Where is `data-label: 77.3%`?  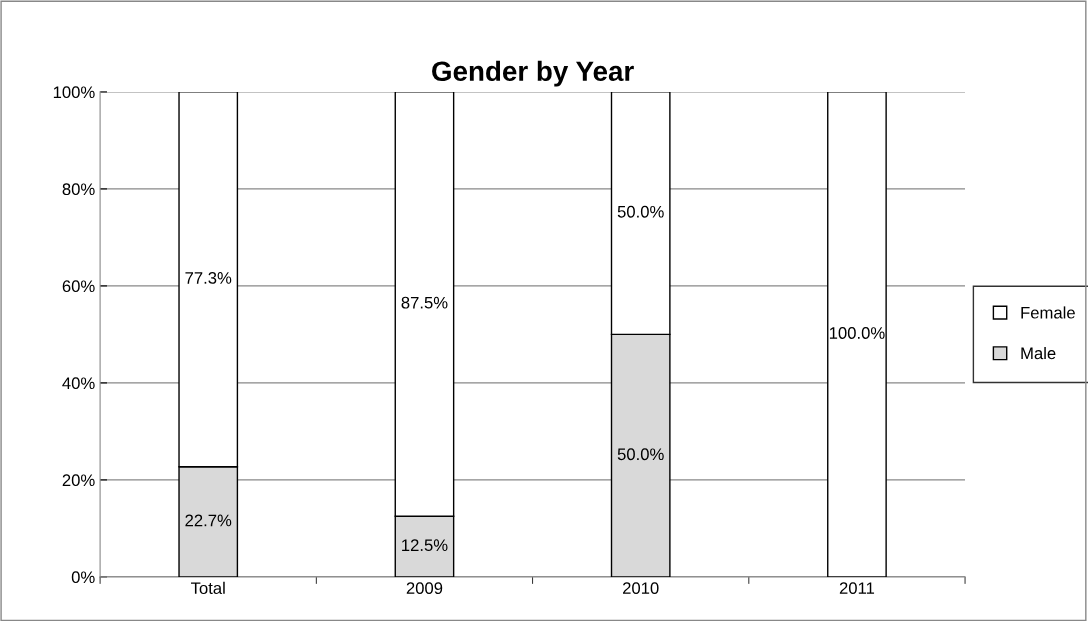
data-label: 77.3% is located at coordinates (208, 278).